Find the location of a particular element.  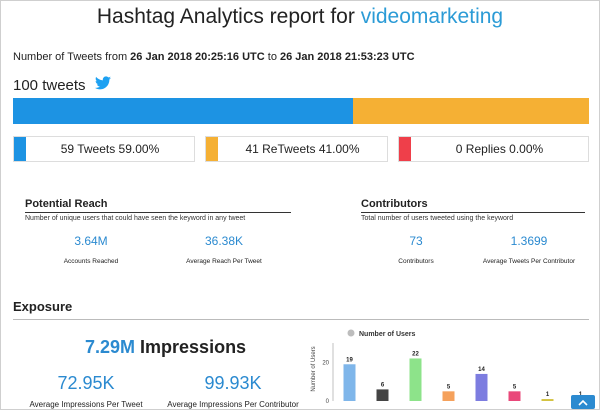

avg-impressions-tweet-metric: 72.95K Average Impressions Per Tweet is located at coordinates (86, 391).